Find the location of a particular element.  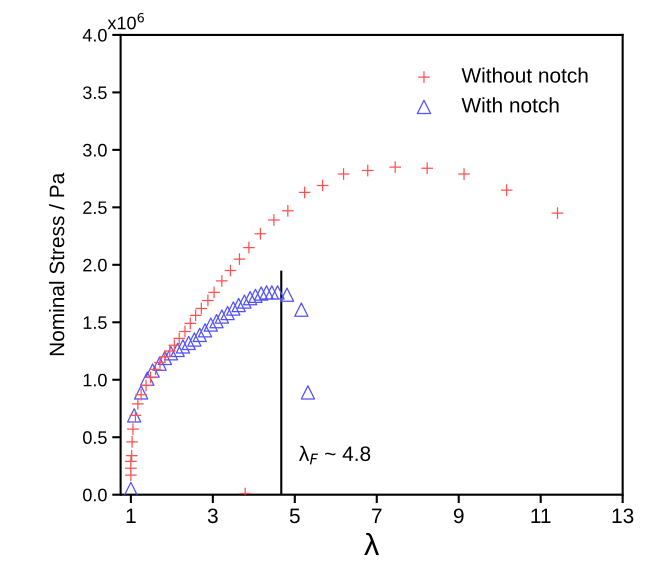

x-tick-label: 3 is located at coordinates (213, 516).